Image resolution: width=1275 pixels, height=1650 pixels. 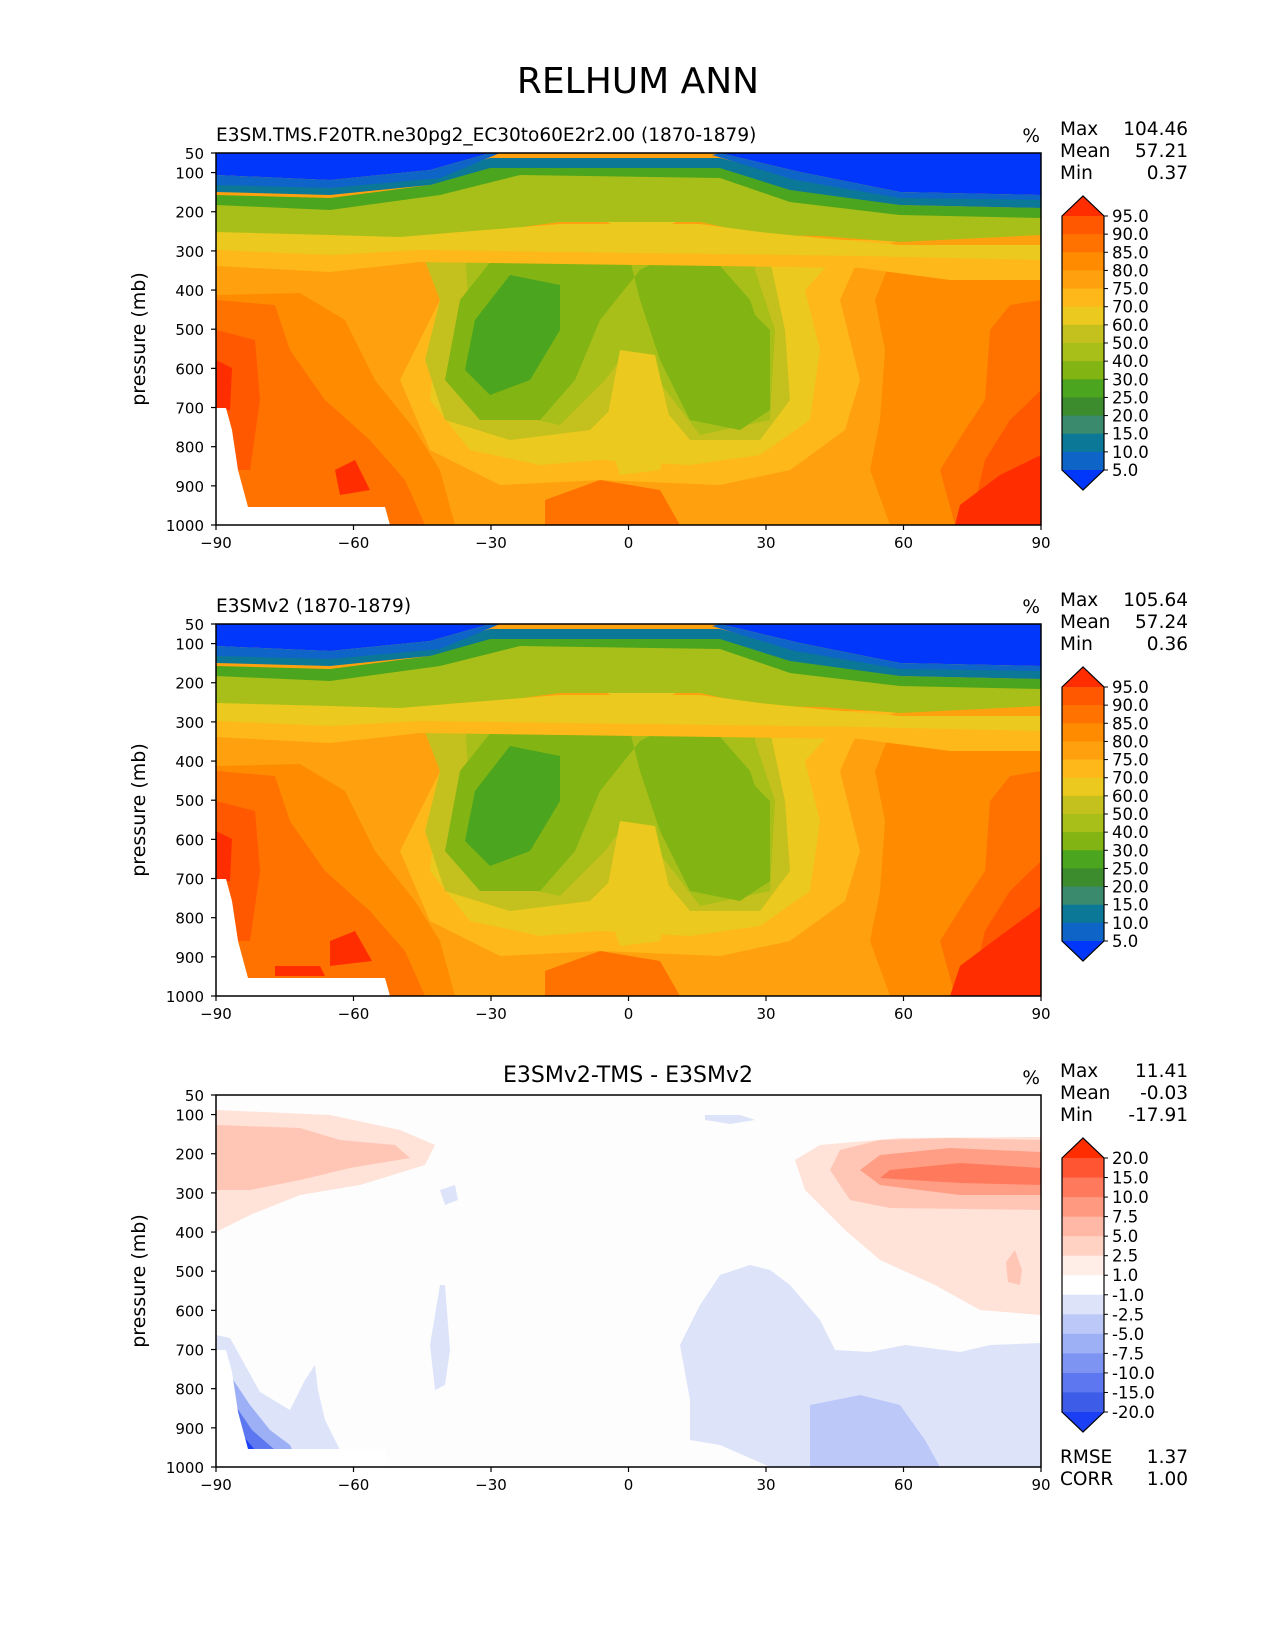 I want to click on x-axis: −90 −60 −30 0 30 60 90, so click(x=625, y=538).